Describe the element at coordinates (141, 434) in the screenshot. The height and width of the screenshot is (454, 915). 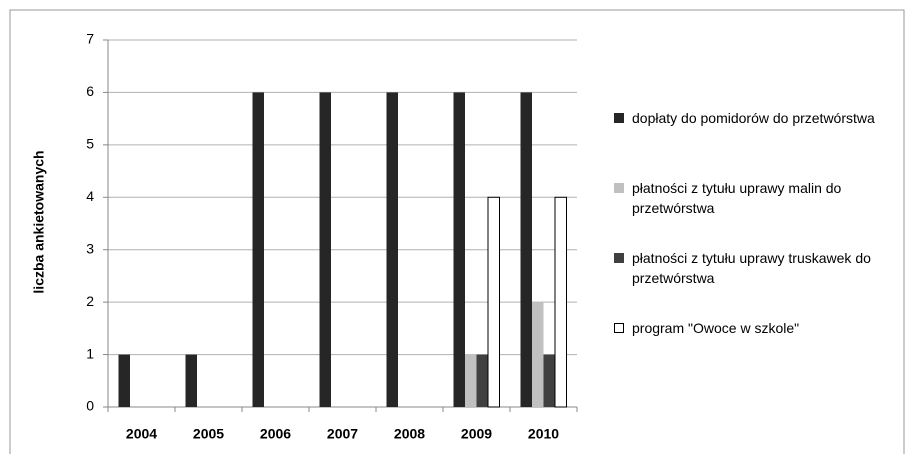
I see `x-tick-label: 2004` at that location.